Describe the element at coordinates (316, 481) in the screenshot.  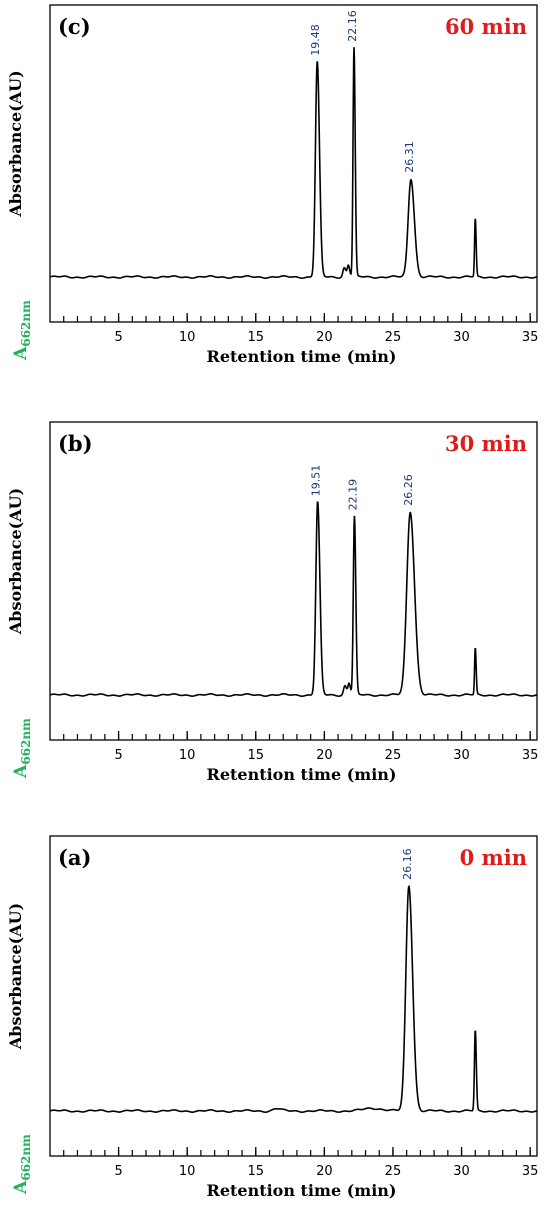
I see `peak-label: 19.51` at that location.